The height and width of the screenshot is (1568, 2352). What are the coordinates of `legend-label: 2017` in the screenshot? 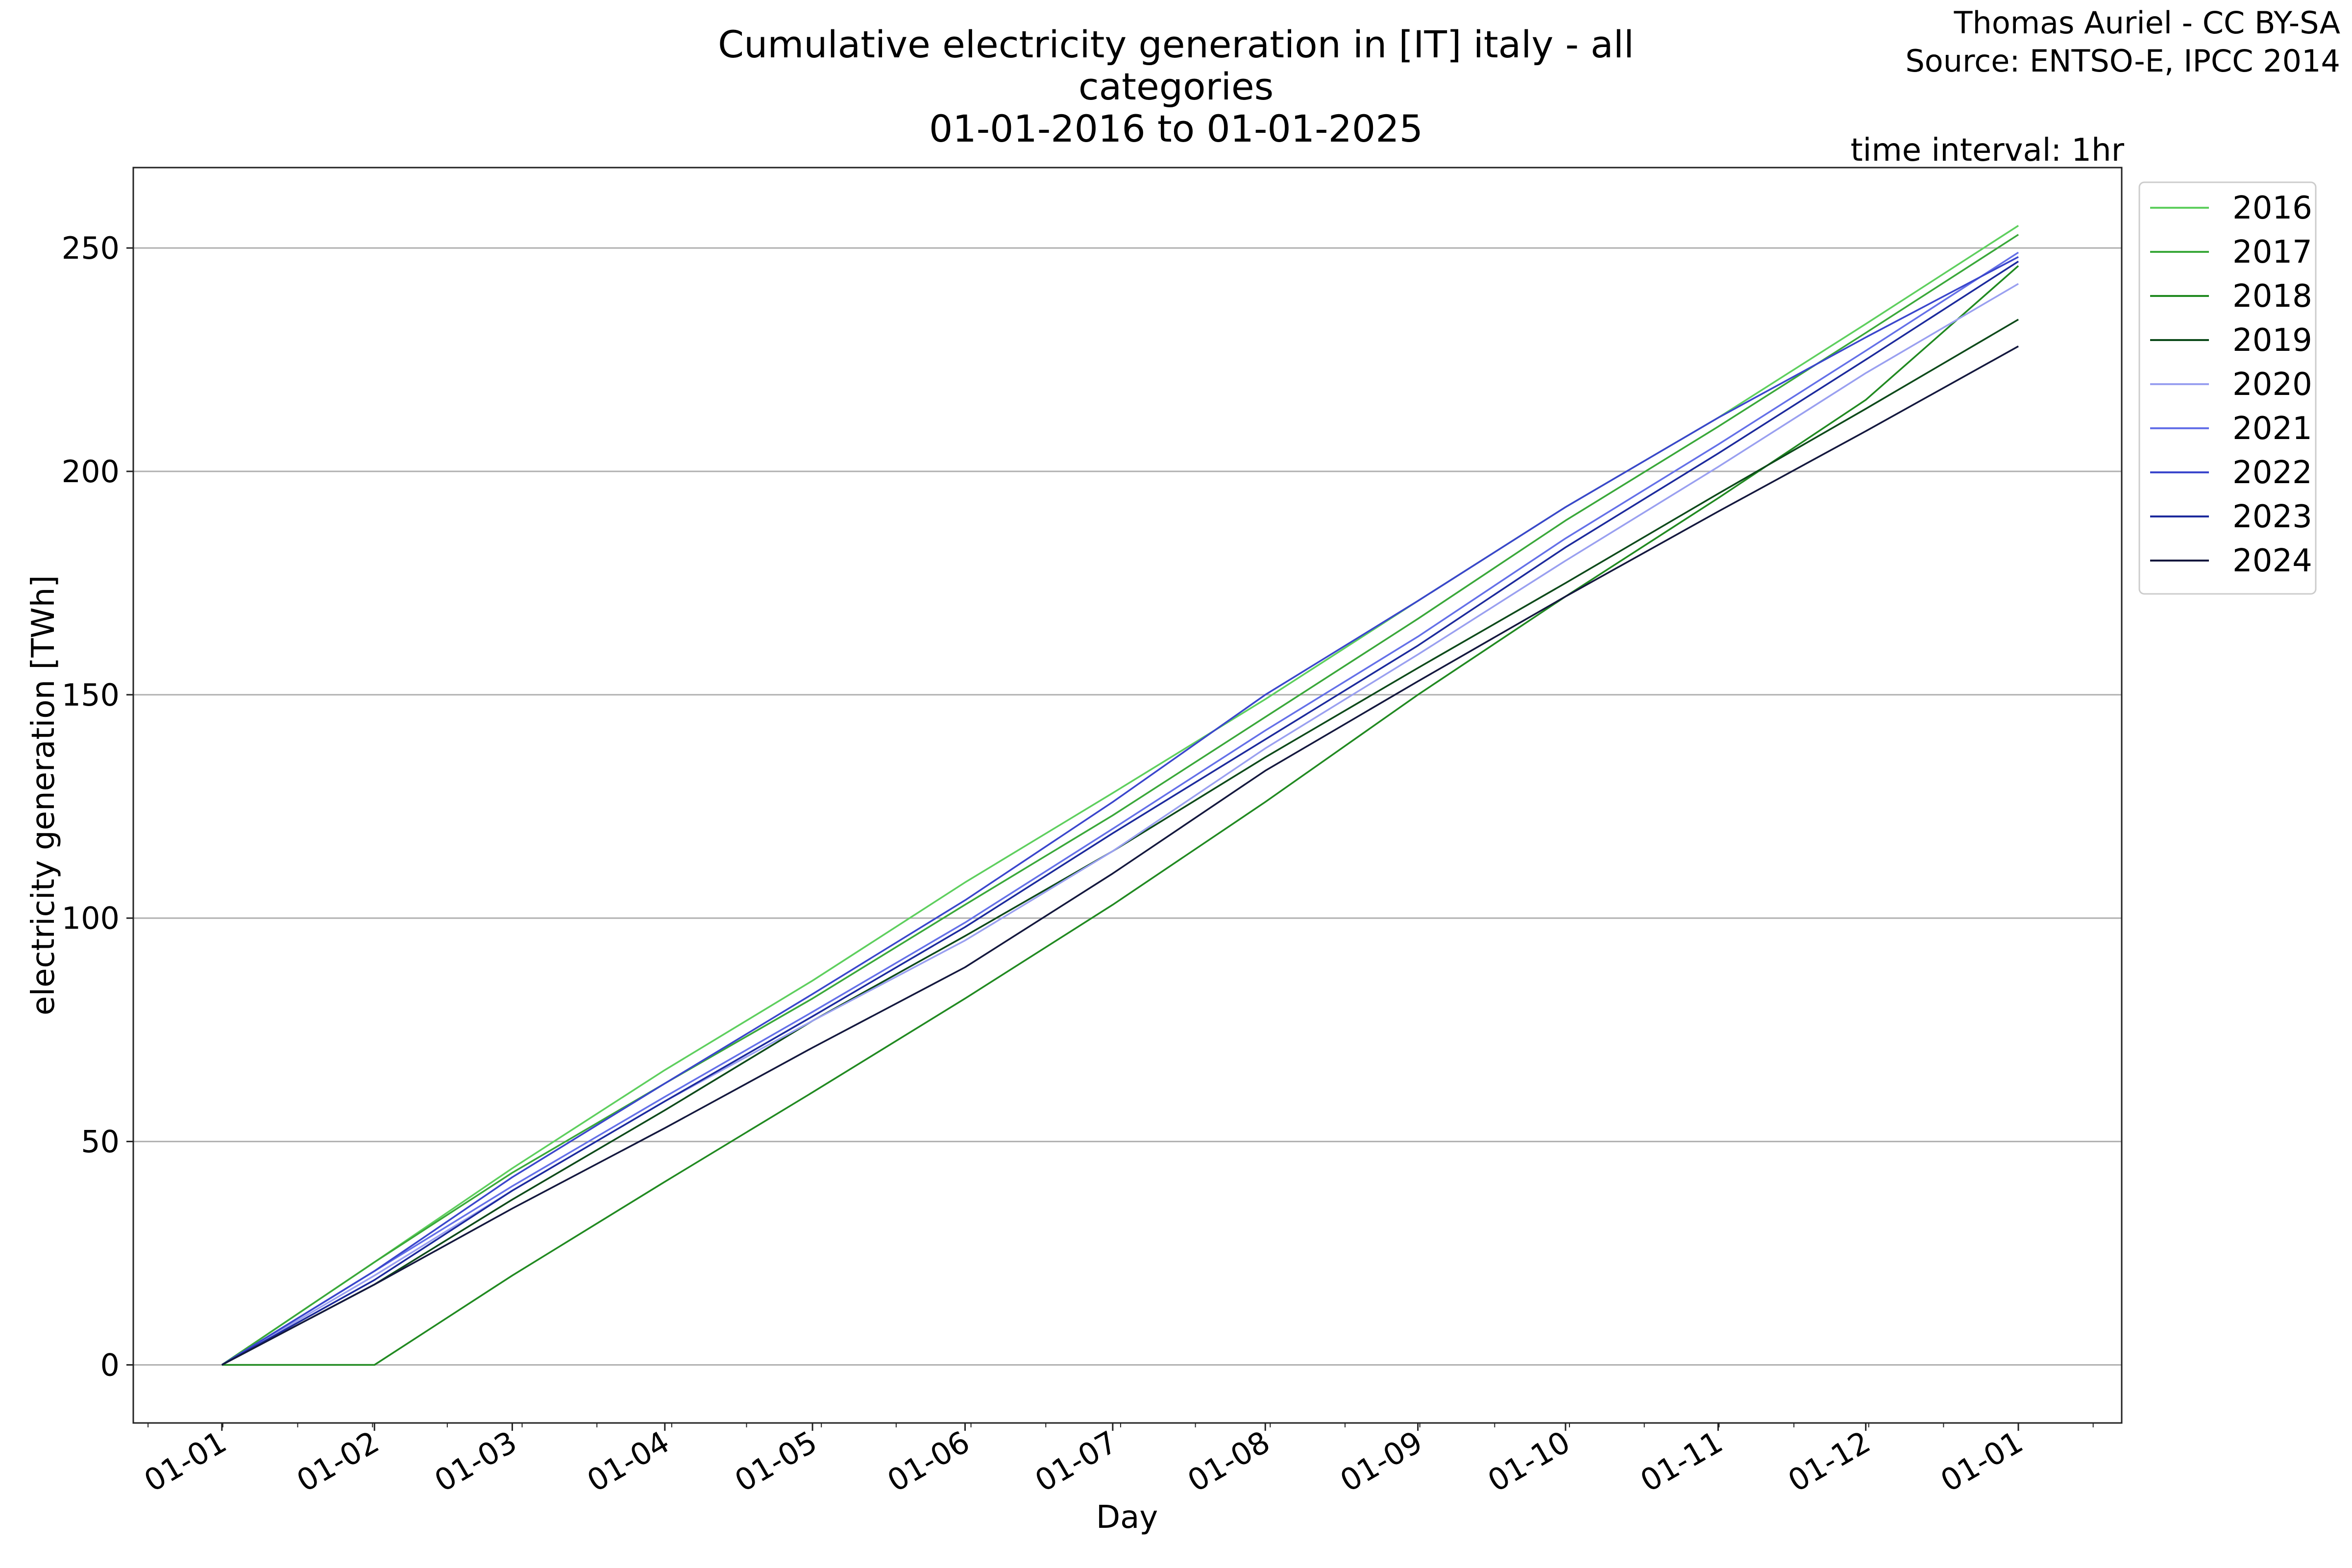 It's located at (2272, 252).